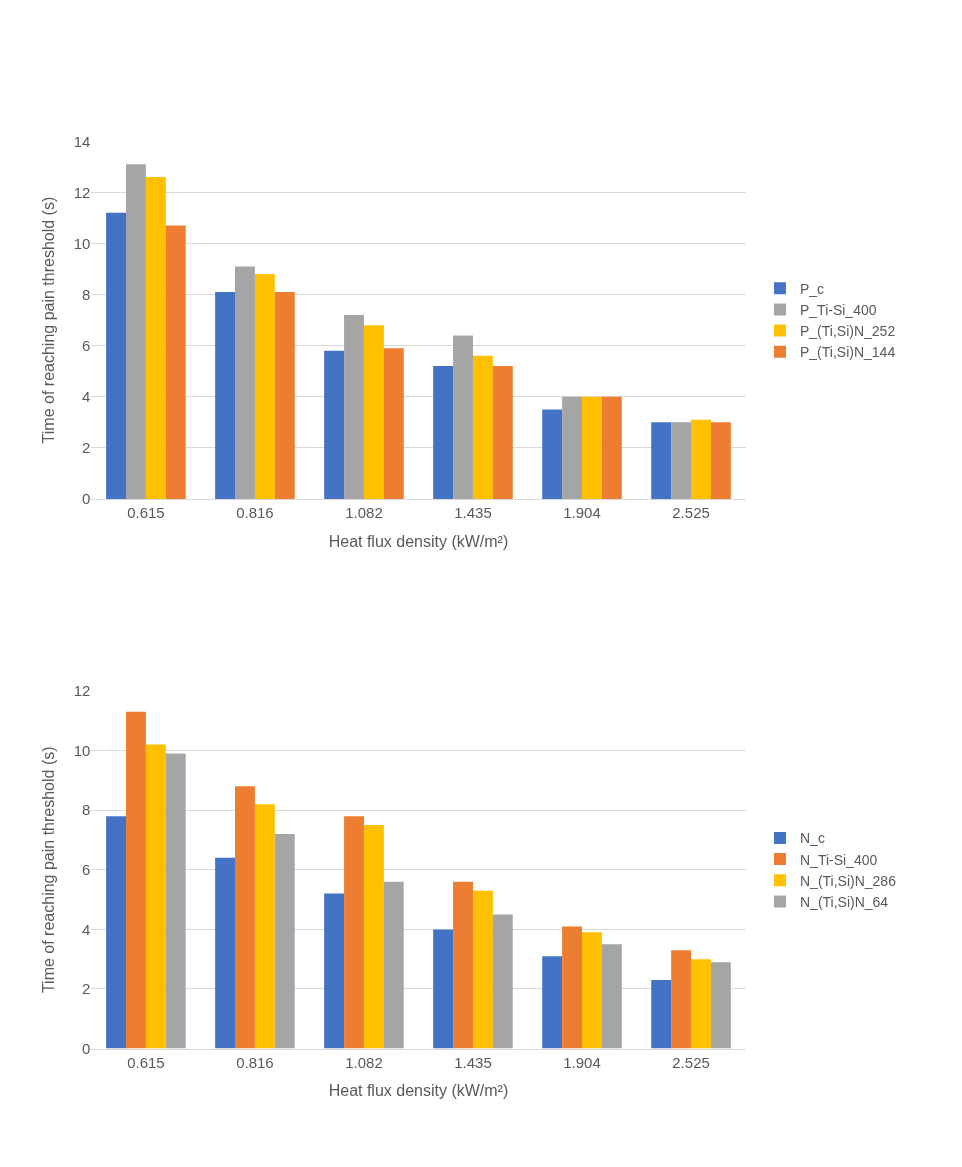 The width and height of the screenshot is (962, 1167). What do you see at coordinates (82, 141) in the screenshot?
I see `y-tick-label: 14` at bounding box center [82, 141].